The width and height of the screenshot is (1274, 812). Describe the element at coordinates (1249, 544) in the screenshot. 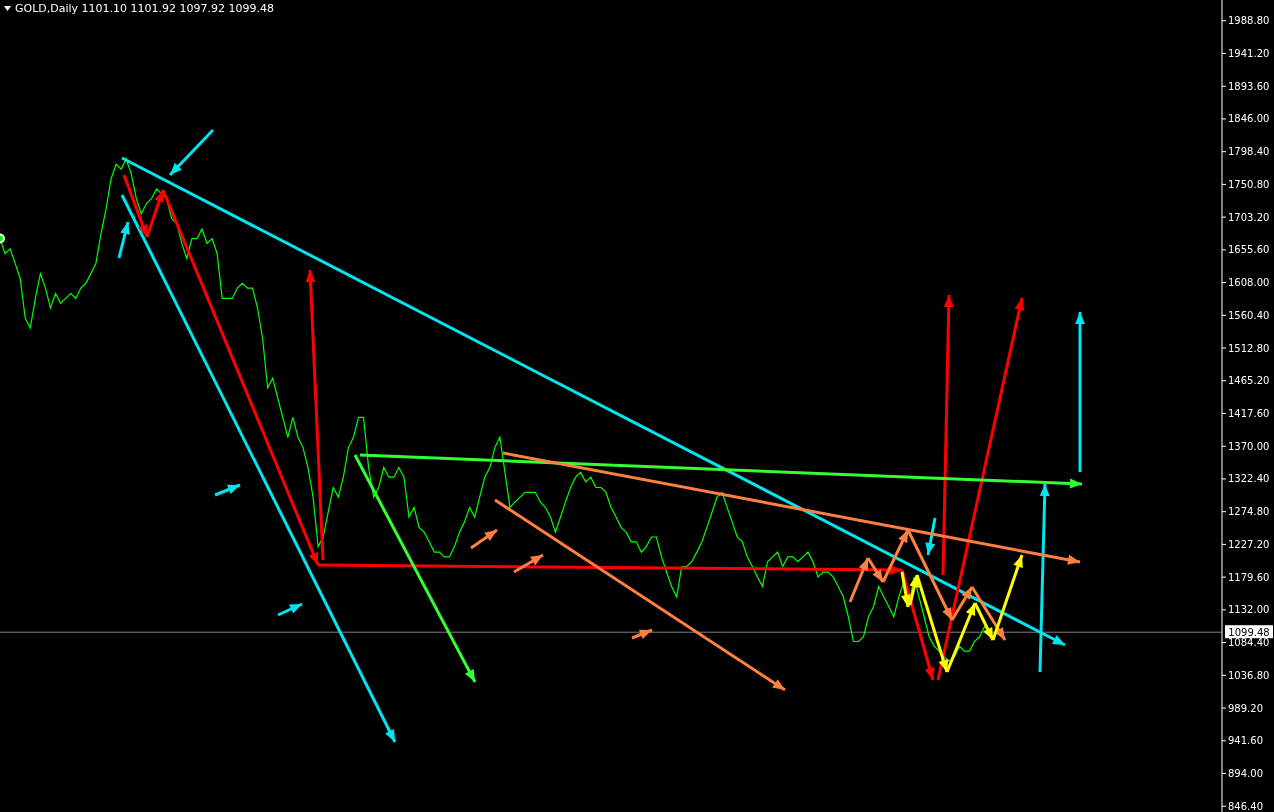

I see `y-tick-label: 1227.20` at that location.